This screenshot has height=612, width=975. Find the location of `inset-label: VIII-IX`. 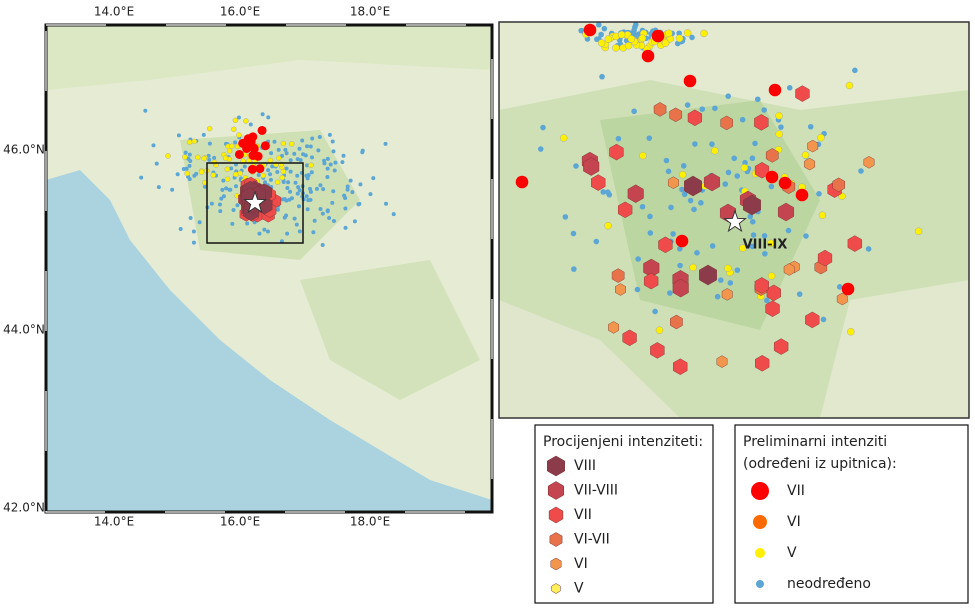

inset-label: VIII-IX is located at coordinates (765, 245).